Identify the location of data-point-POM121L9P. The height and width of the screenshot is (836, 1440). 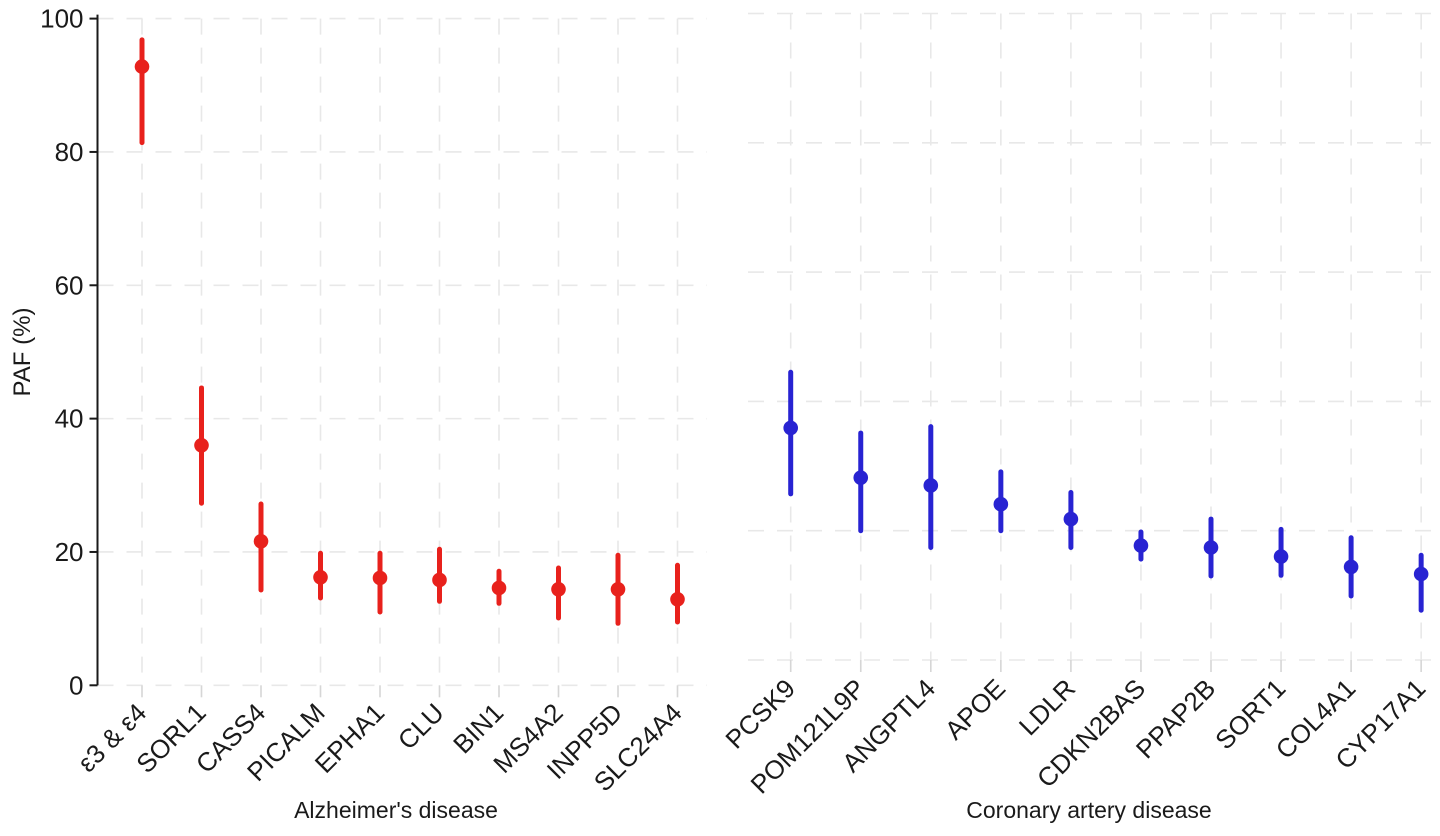
(860, 477).